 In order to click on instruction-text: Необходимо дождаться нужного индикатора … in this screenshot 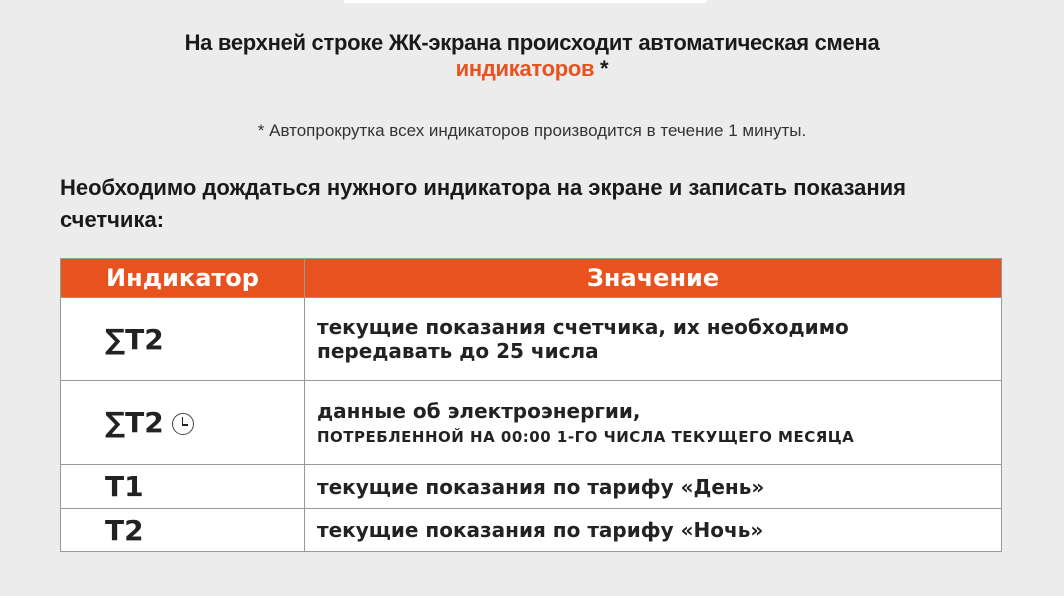, I will do `click(483, 203)`.